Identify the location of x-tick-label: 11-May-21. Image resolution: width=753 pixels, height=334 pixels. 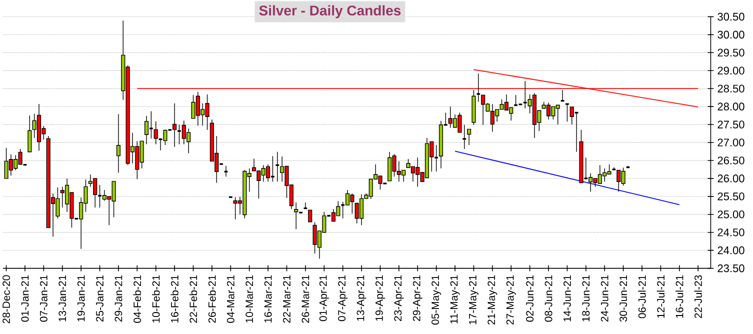
(455, 299).